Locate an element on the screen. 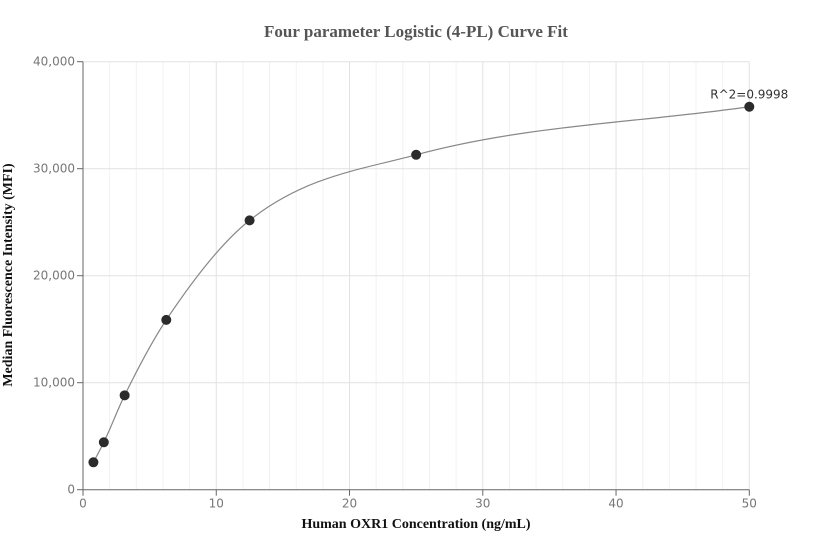 The image size is (832, 560). x-tick-label: 30 is located at coordinates (482, 504).